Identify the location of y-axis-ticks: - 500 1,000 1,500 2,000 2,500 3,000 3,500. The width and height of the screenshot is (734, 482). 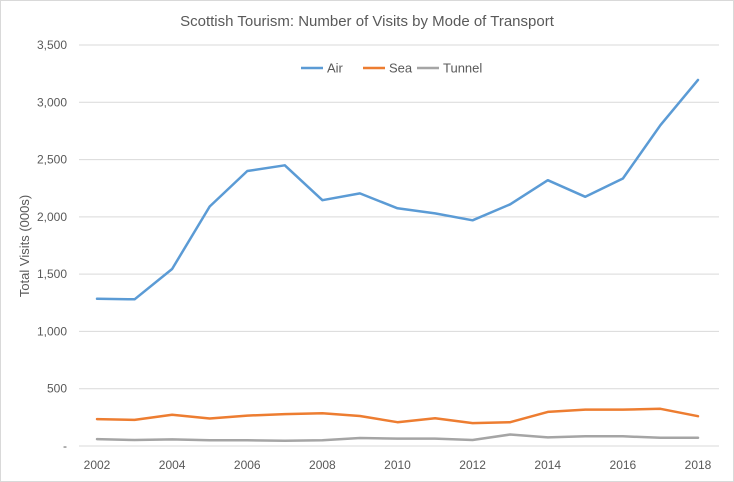
(52, 245).